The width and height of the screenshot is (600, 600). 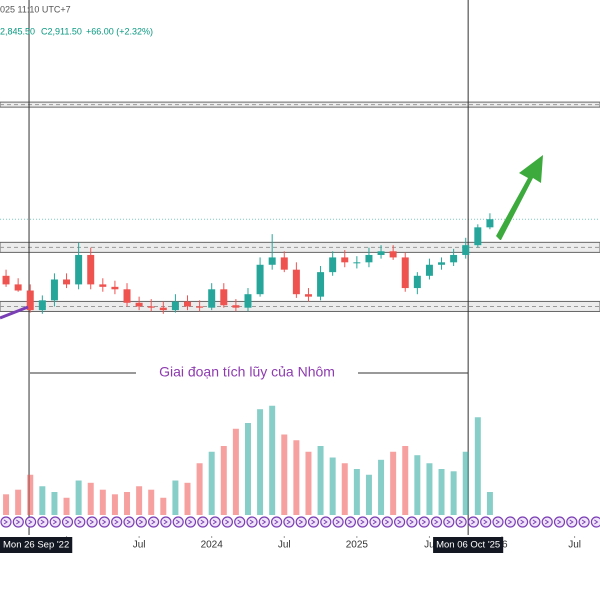 What do you see at coordinates (468, 545) in the screenshot?
I see `crosshair-label-box` at bounding box center [468, 545].